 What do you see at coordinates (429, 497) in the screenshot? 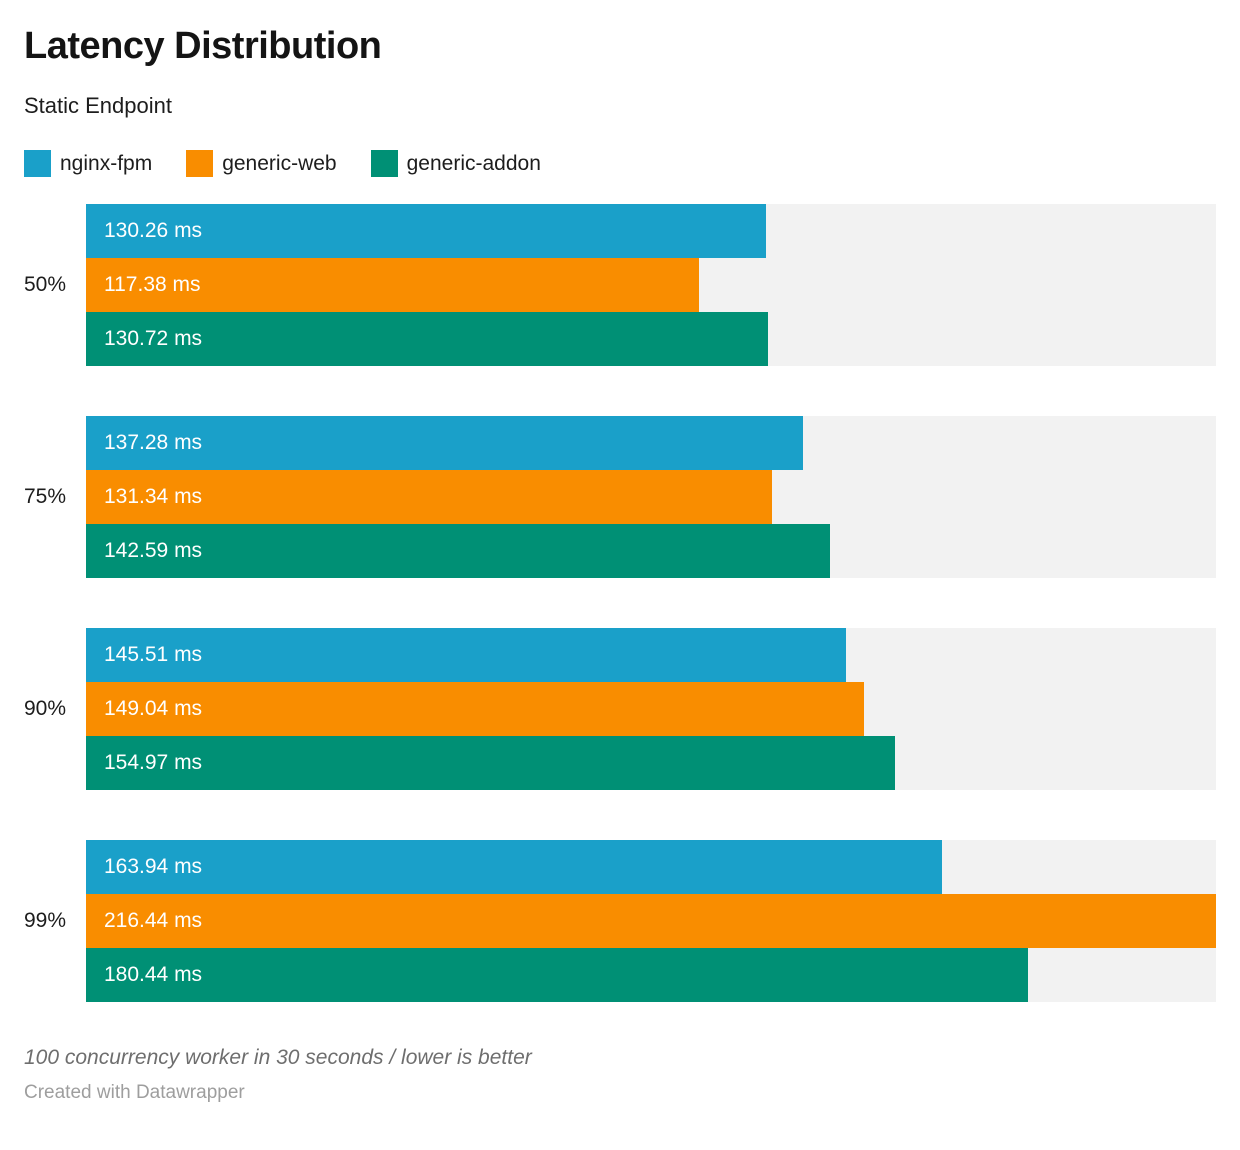
I see `bar-generic-web-p75: 131.34 ms` at bounding box center [429, 497].